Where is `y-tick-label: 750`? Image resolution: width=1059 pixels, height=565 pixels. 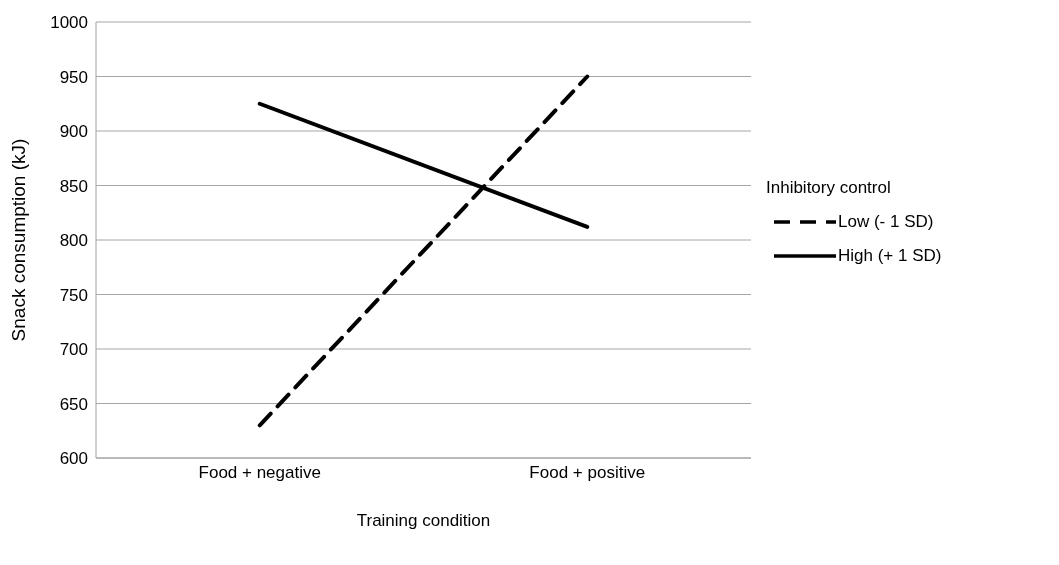 y-tick-label: 750 is located at coordinates (73, 295).